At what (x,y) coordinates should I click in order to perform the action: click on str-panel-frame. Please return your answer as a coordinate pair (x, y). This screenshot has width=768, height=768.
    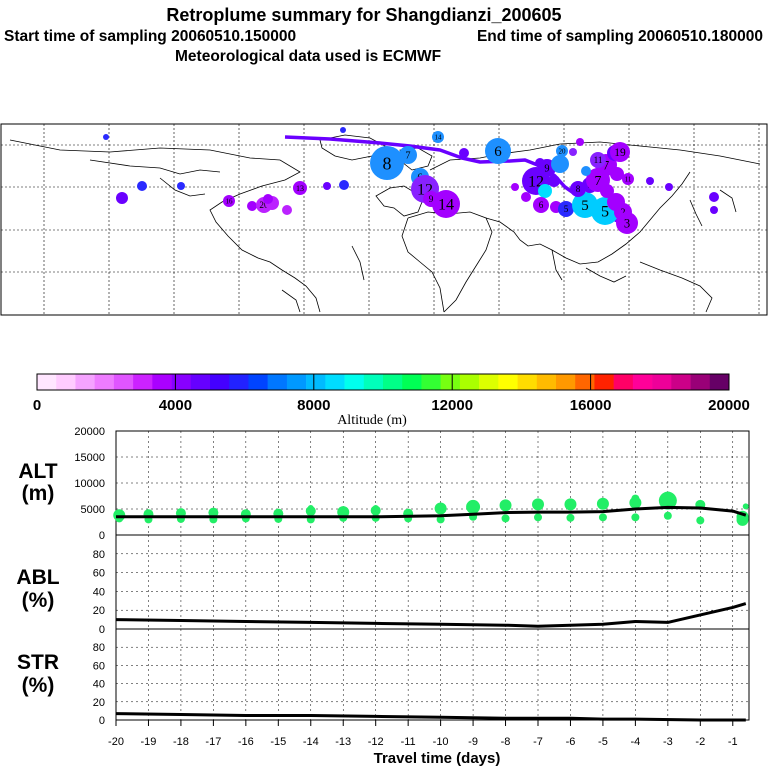
    Looking at the image, I should click on (432, 674).